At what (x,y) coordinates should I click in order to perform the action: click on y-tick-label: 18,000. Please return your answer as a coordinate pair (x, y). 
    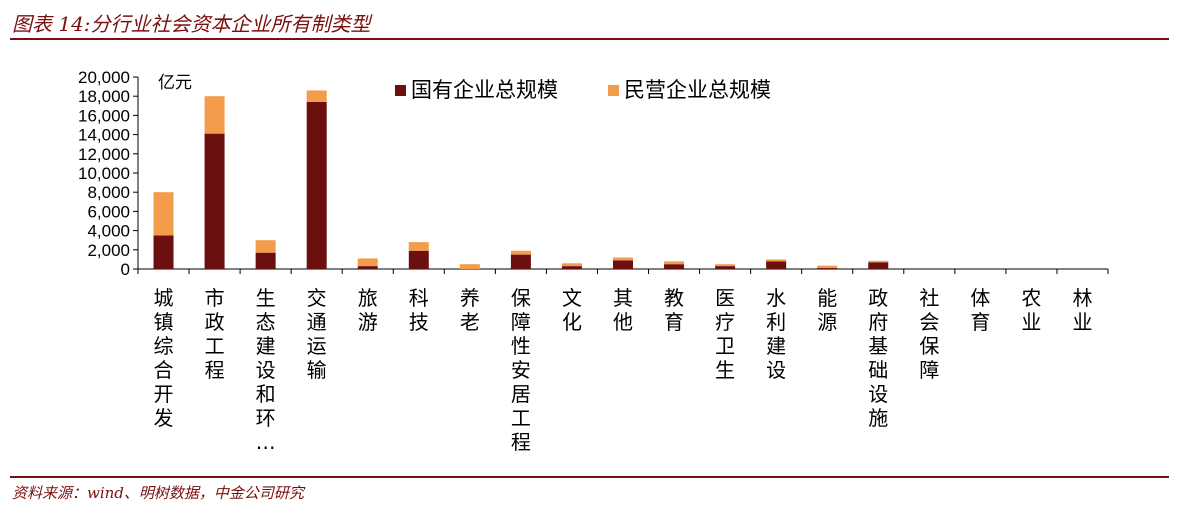
    Looking at the image, I should click on (104, 96).